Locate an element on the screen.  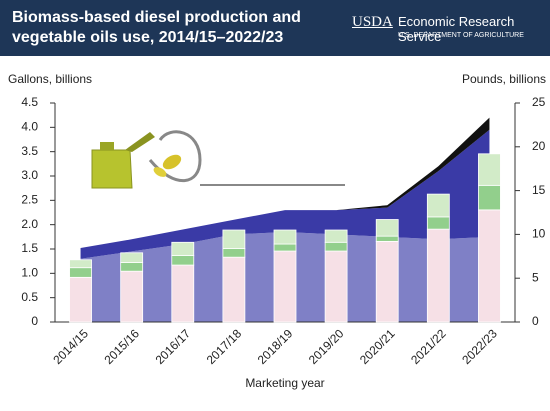
y-tick-label: 3.5 is located at coordinates (29, 151).